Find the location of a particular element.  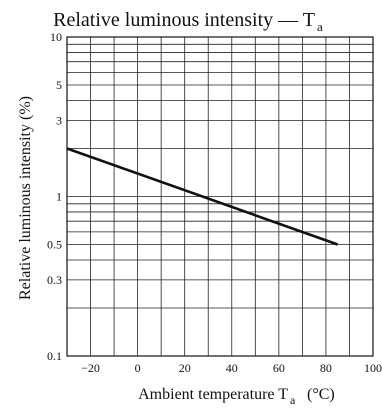

x-tick-label: 40 is located at coordinates (232, 368).